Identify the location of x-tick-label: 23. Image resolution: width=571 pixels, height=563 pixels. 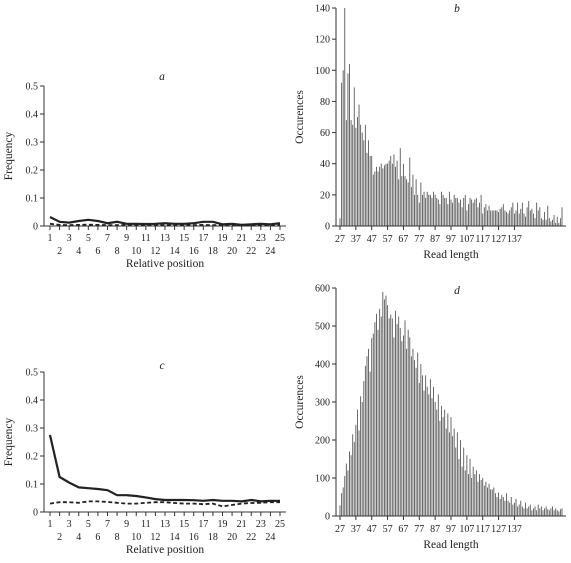
(261, 524).